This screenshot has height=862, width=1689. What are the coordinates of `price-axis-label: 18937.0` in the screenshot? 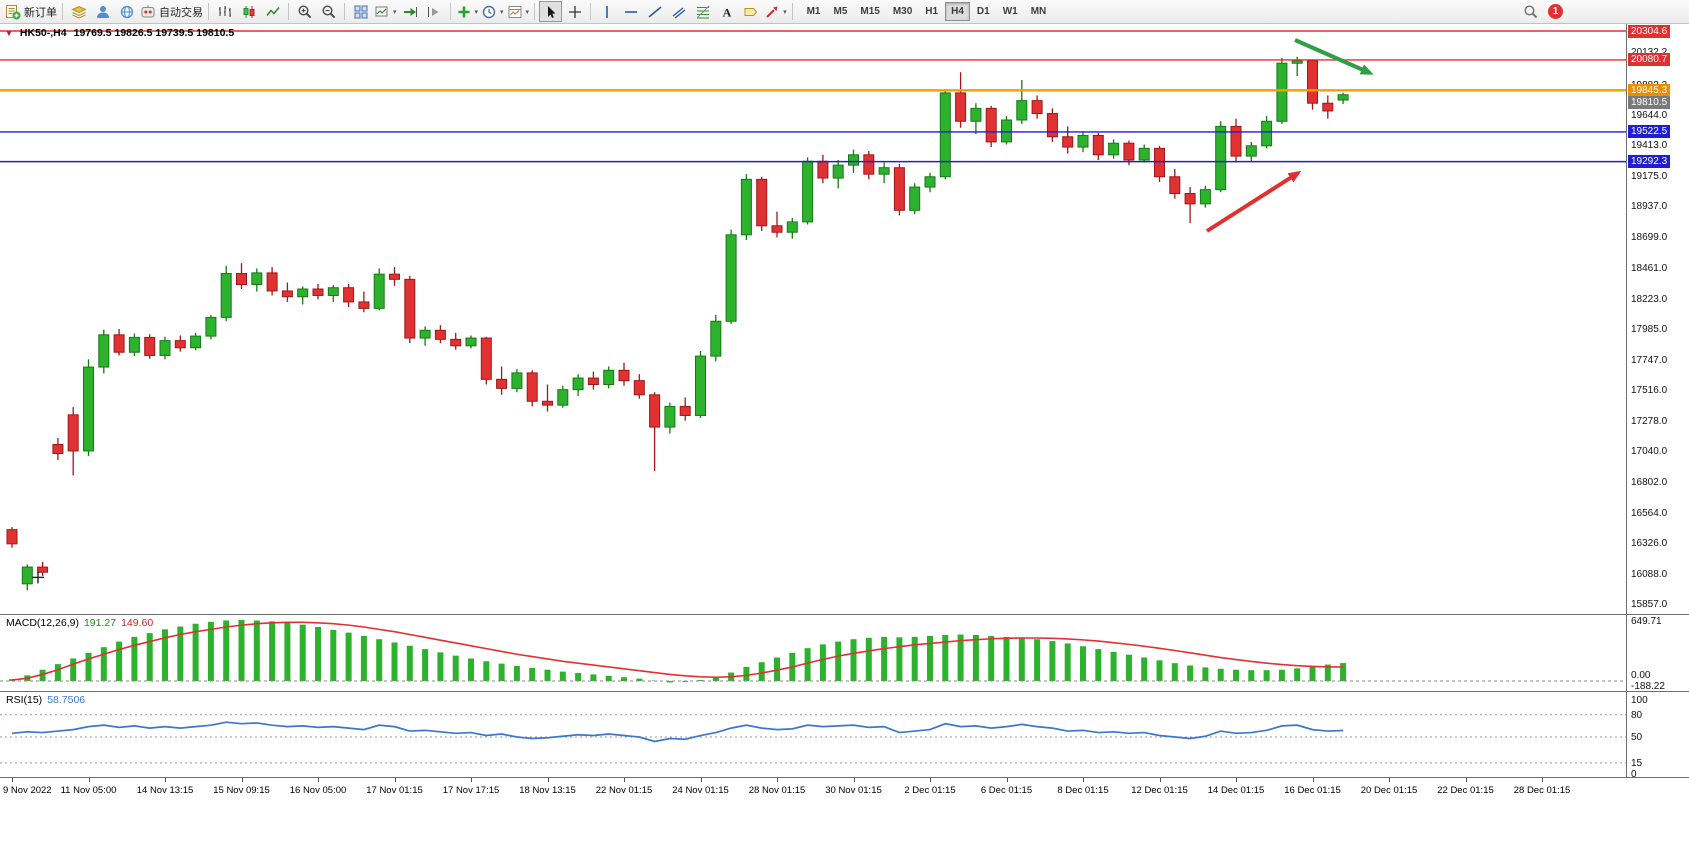 It's located at (1649, 207).